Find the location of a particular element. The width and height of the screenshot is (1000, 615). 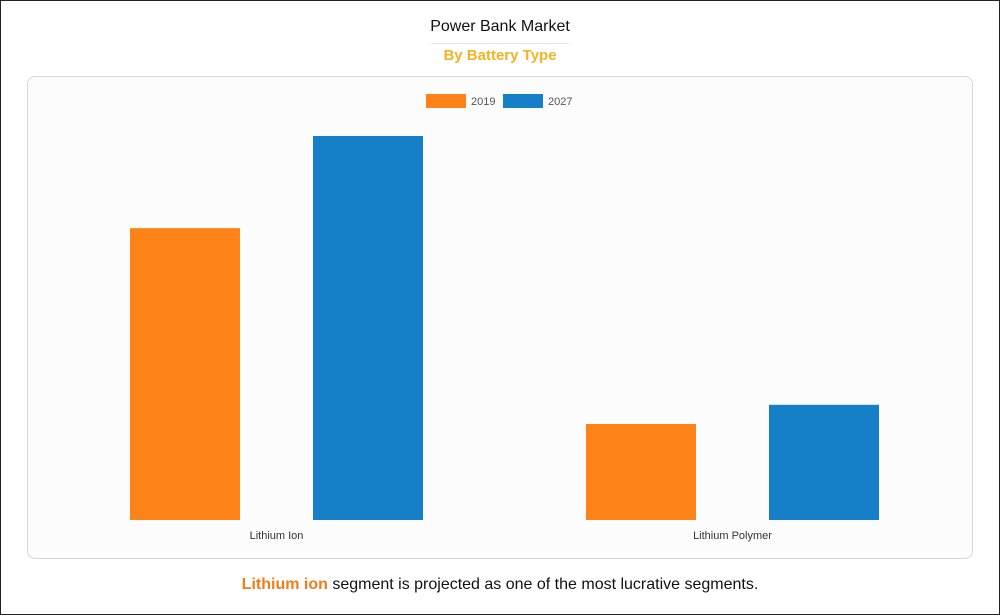

bar-lithium-ion-2019 is located at coordinates (185, 374).